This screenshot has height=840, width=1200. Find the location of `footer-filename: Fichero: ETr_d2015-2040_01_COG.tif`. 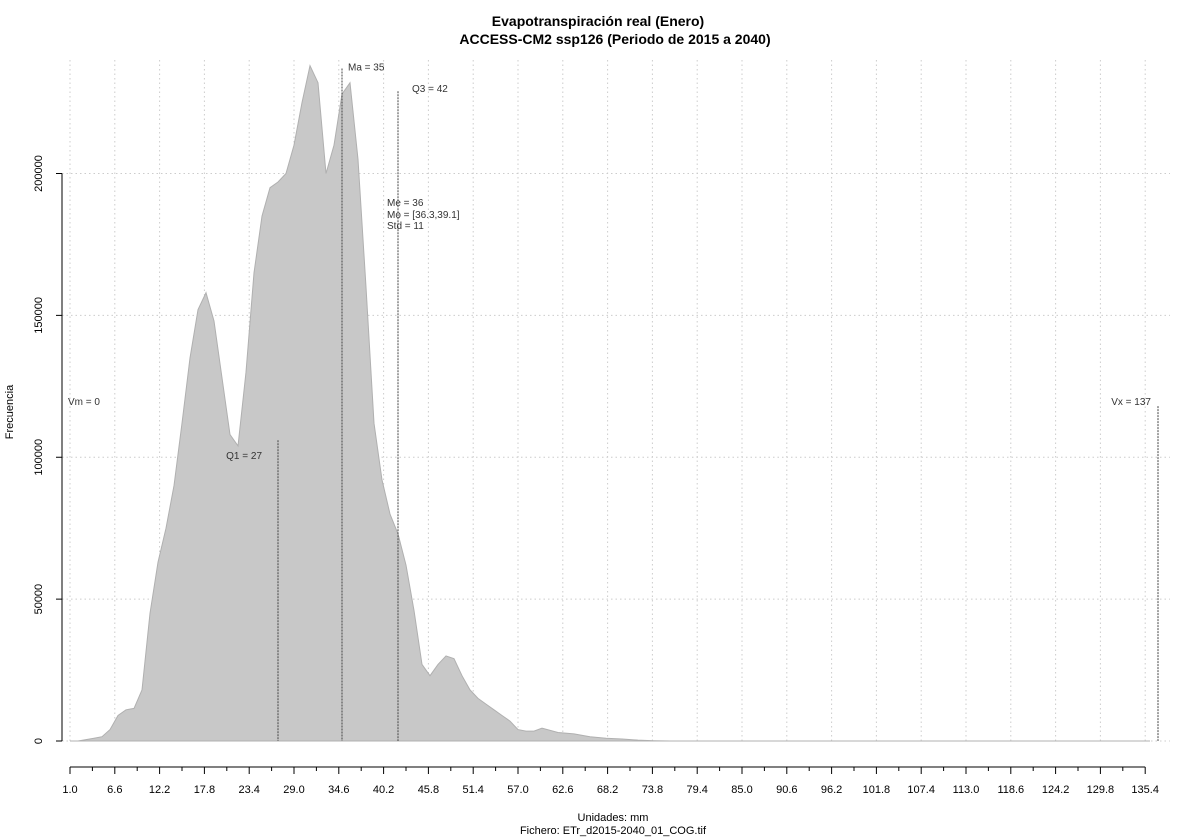

footer-filename: Fichero: ETr_d2015-2040_01_COG.tif is located at coordinates (613, 831).